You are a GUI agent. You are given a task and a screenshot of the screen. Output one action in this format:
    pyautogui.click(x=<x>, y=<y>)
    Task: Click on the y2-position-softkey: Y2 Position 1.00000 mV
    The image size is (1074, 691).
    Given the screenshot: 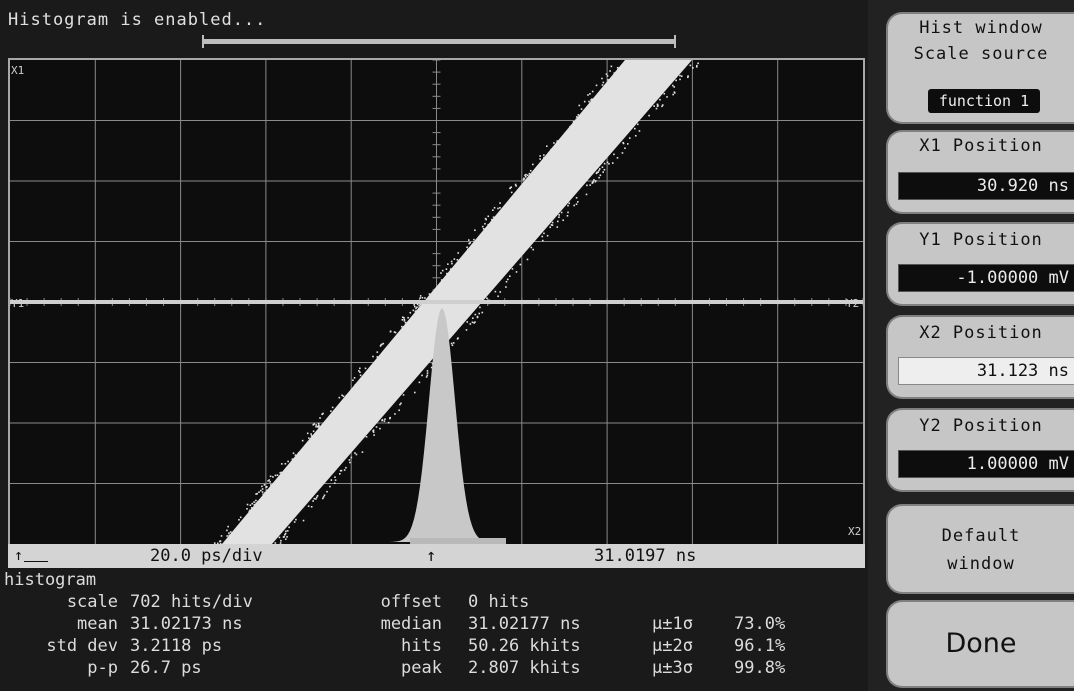 What is the action you would take?
    pyautogui.click(x=980, y=450)
    